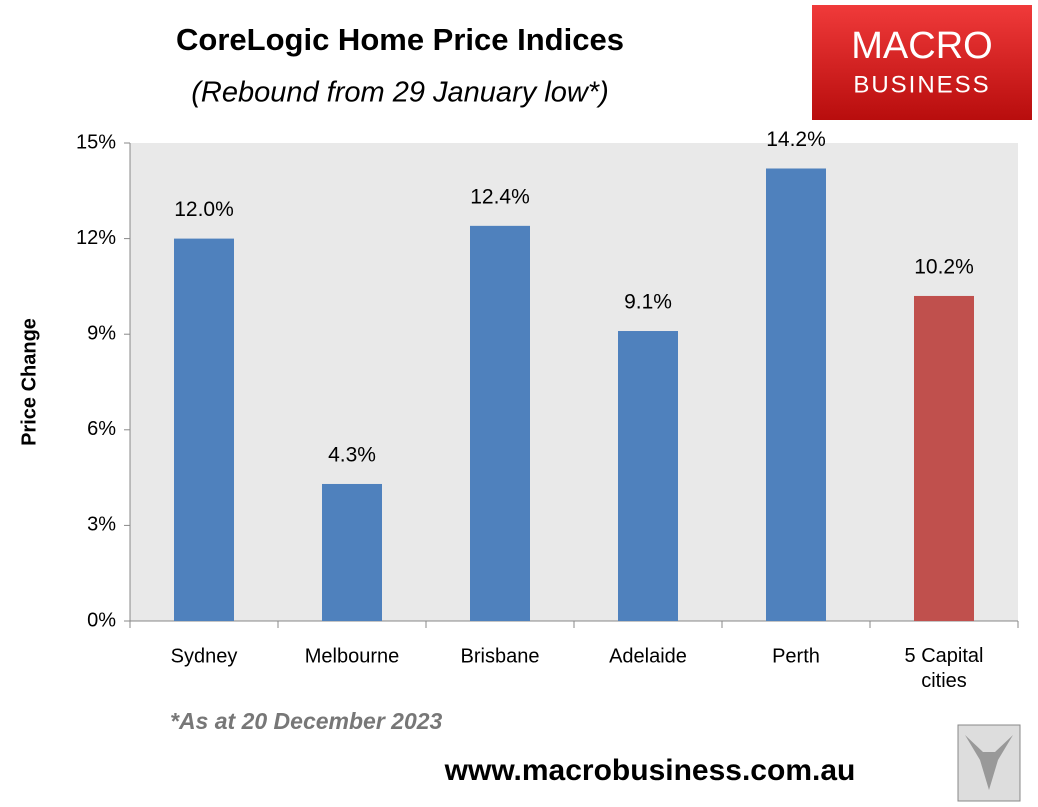 The width and height of the screenshot is (1038, 807). What do you see at coordinates (500, 656) in the screenshot?
I see `x-tick-label: Brisbane` at bounding box center [500, 656].